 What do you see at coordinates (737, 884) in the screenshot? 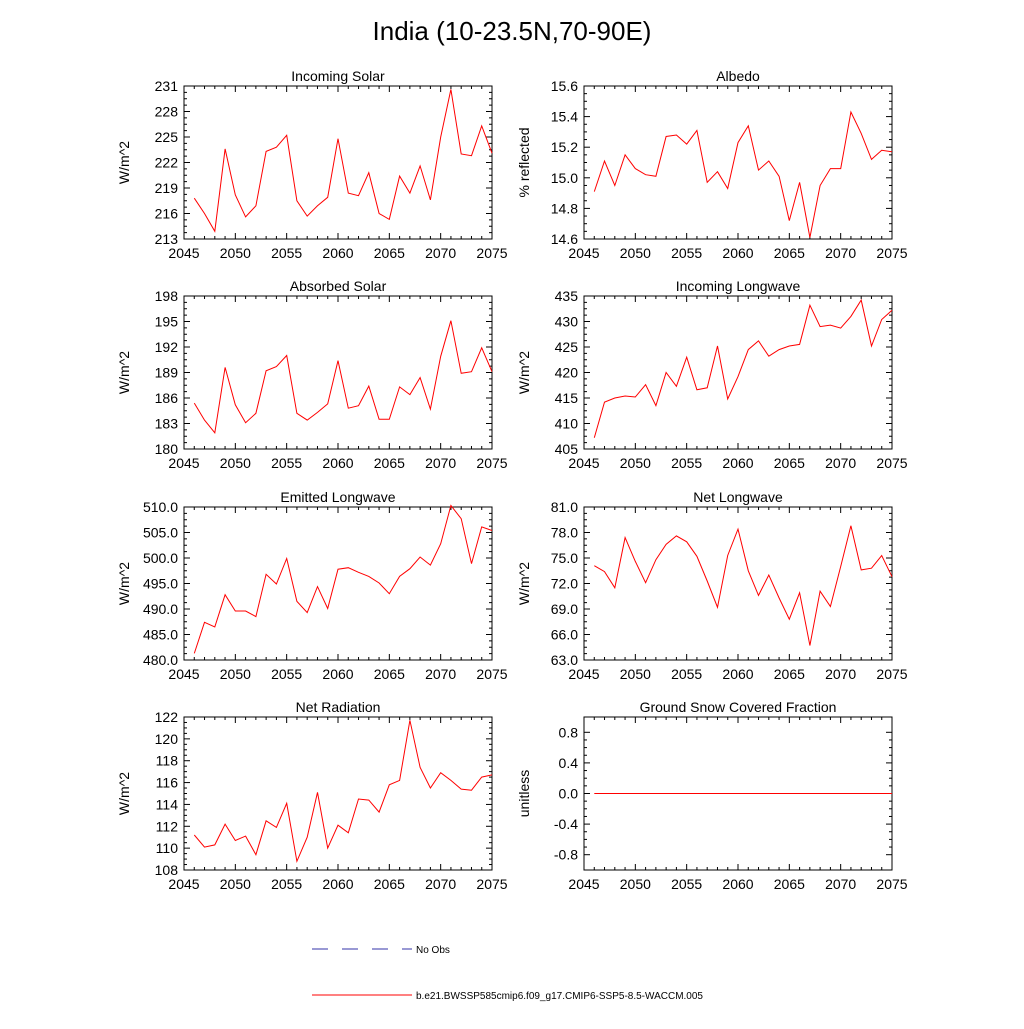
I see `ground-snow-covered-fraction-xtick-label: 2060` at bounding box center [737, 884].